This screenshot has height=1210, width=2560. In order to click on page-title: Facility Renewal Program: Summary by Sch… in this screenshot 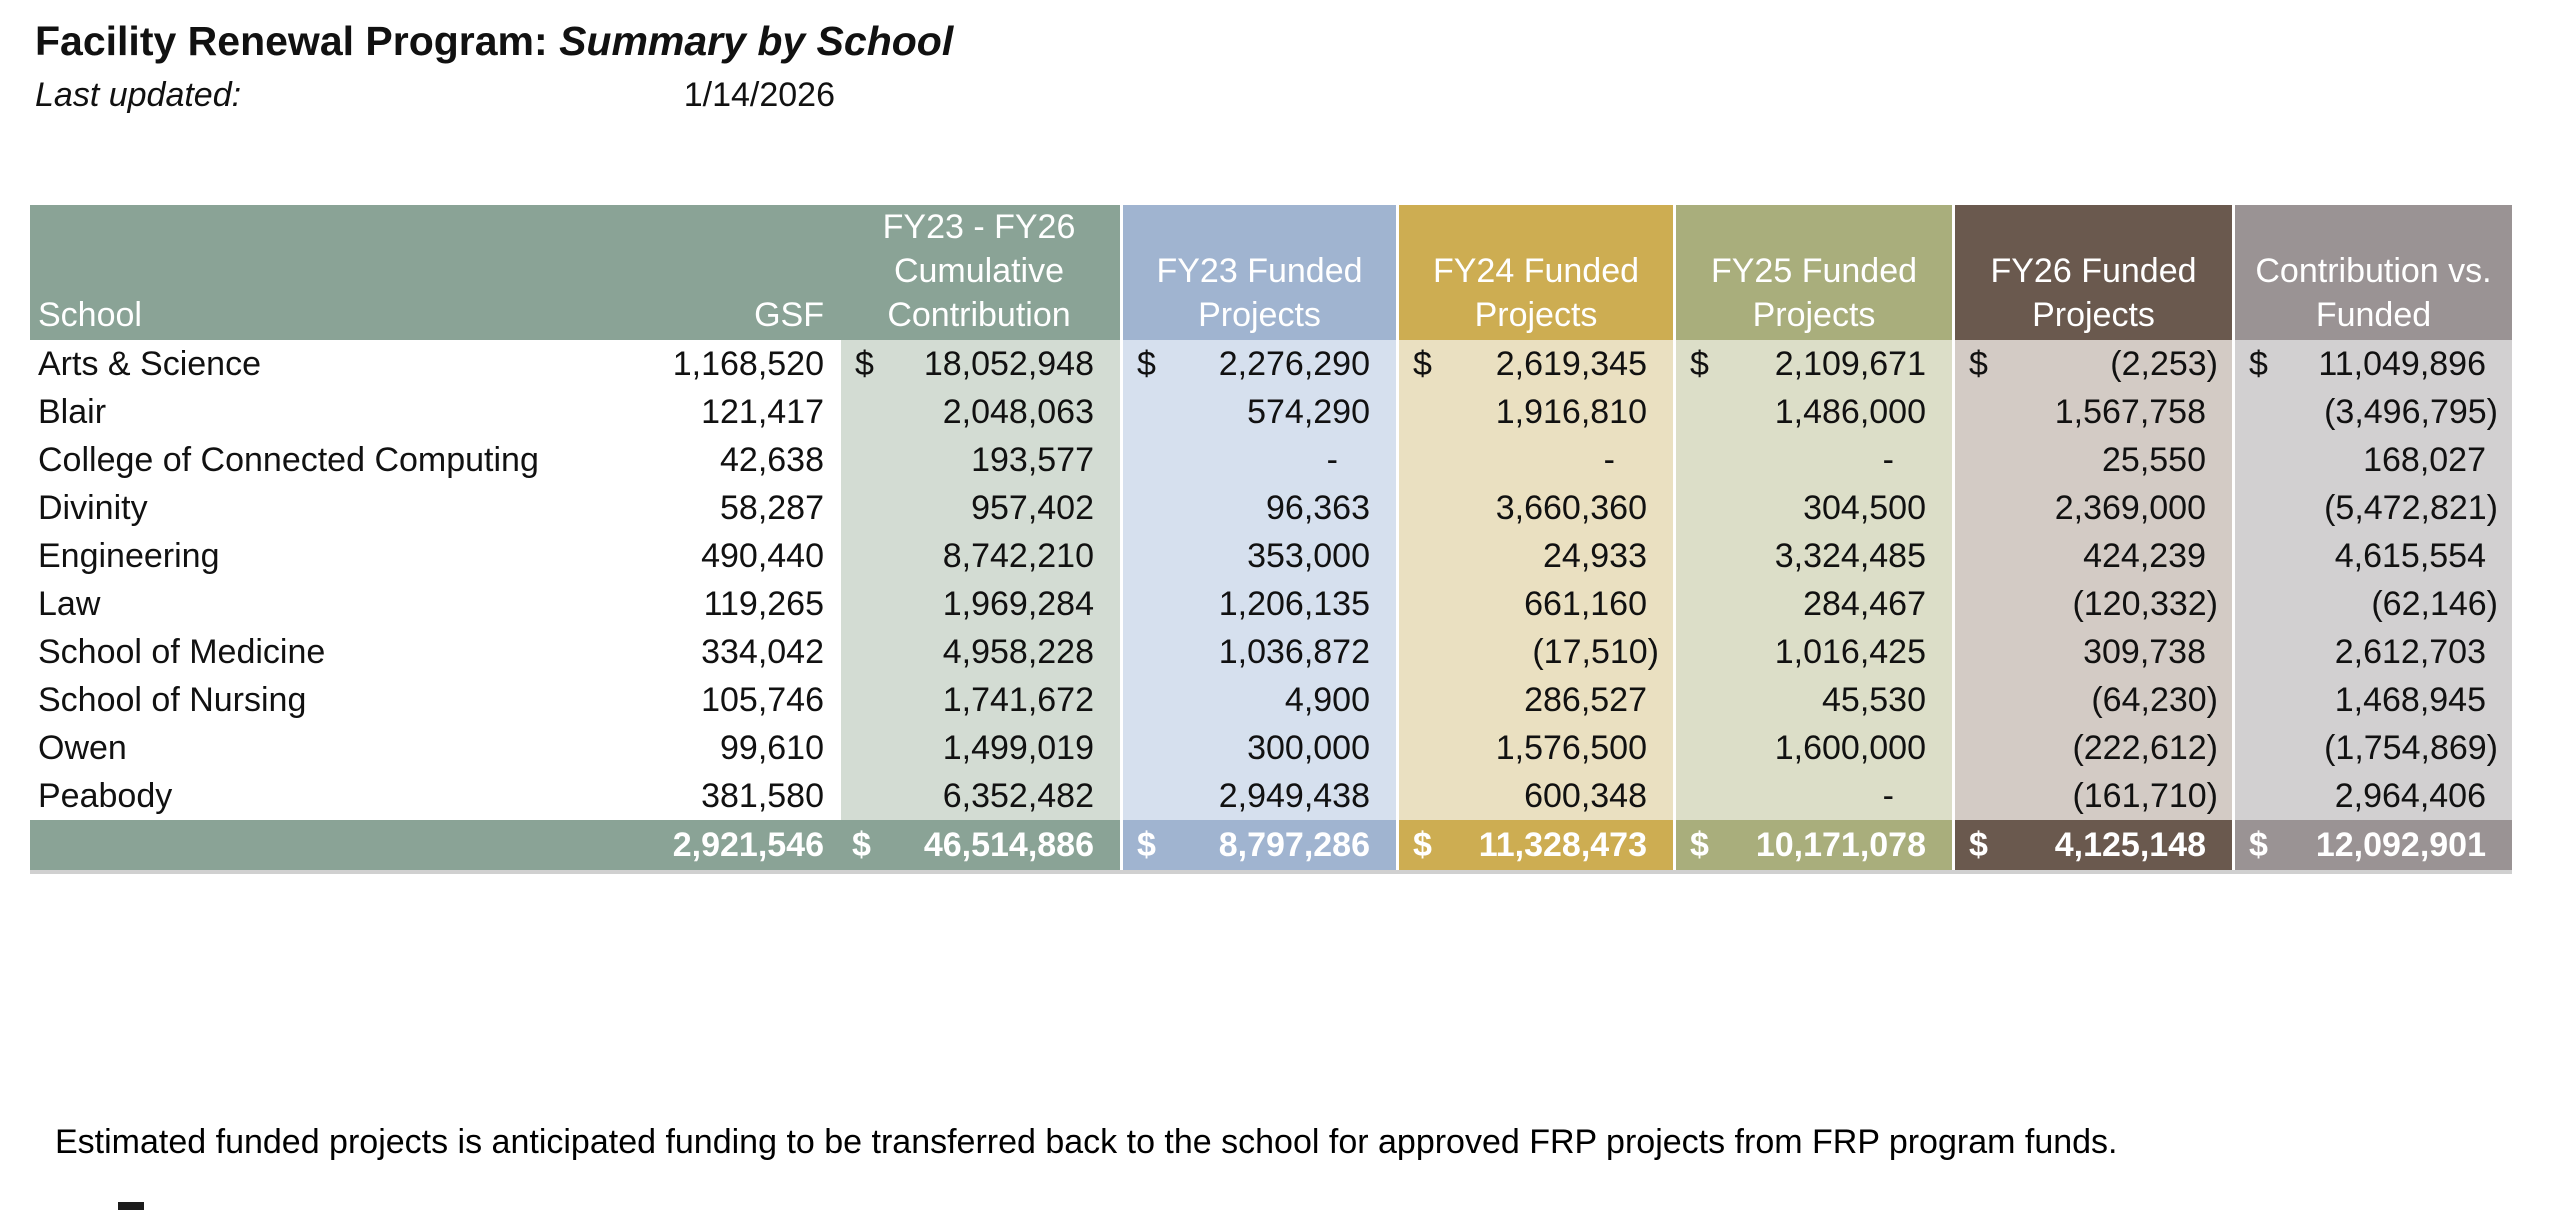, I will do `click(494, 41)`.